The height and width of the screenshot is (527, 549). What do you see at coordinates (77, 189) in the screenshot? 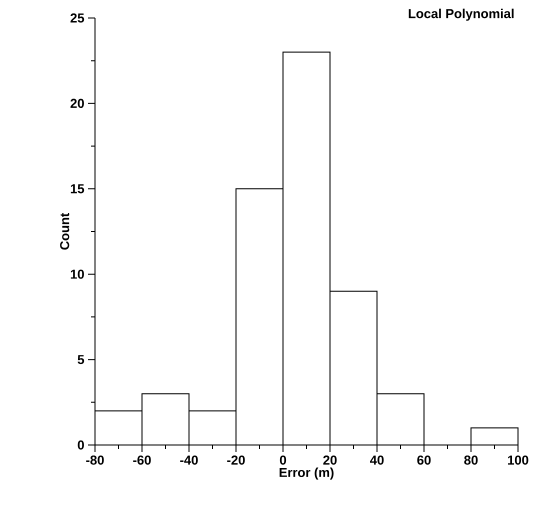
I see `y-tick-label: 15` at bounding box center [77, 189].